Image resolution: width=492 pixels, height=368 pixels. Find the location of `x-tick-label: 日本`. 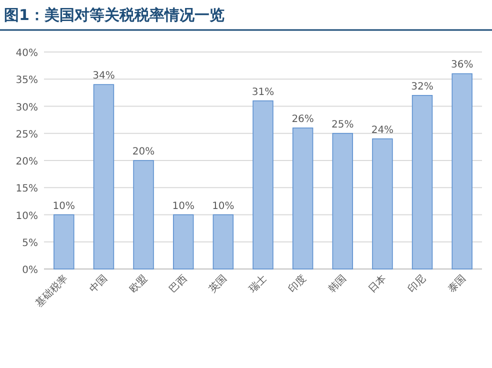

x-tick-label: 日本 is located at coordinates (377, 284).